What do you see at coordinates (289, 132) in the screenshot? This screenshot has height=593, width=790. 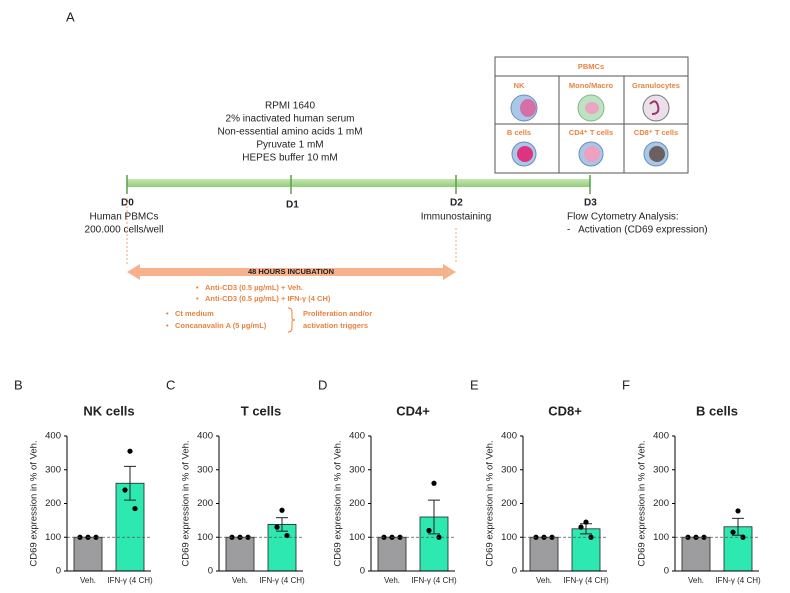 I see `media-item: Non-essential amino acids 1 mM` at bounding box center [289, 132].